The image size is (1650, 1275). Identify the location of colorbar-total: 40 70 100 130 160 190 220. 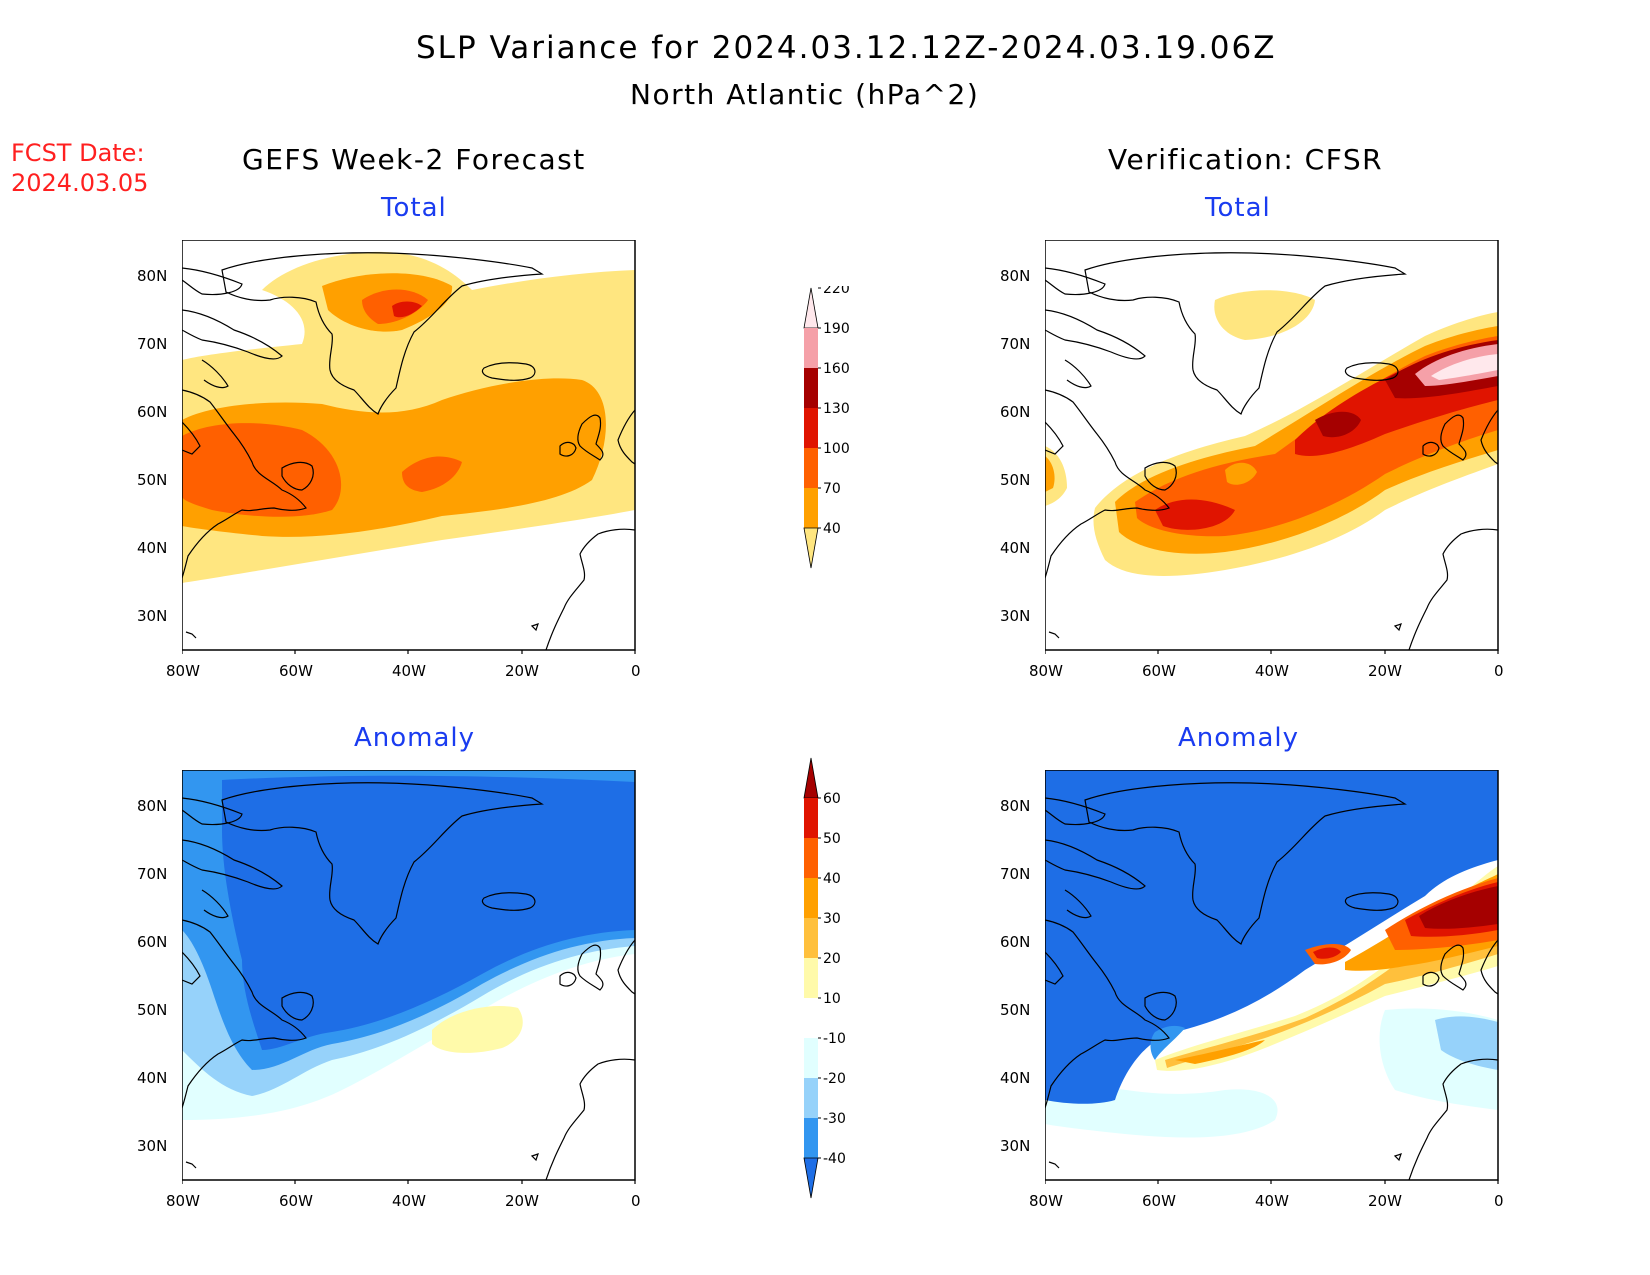
(826, 427).